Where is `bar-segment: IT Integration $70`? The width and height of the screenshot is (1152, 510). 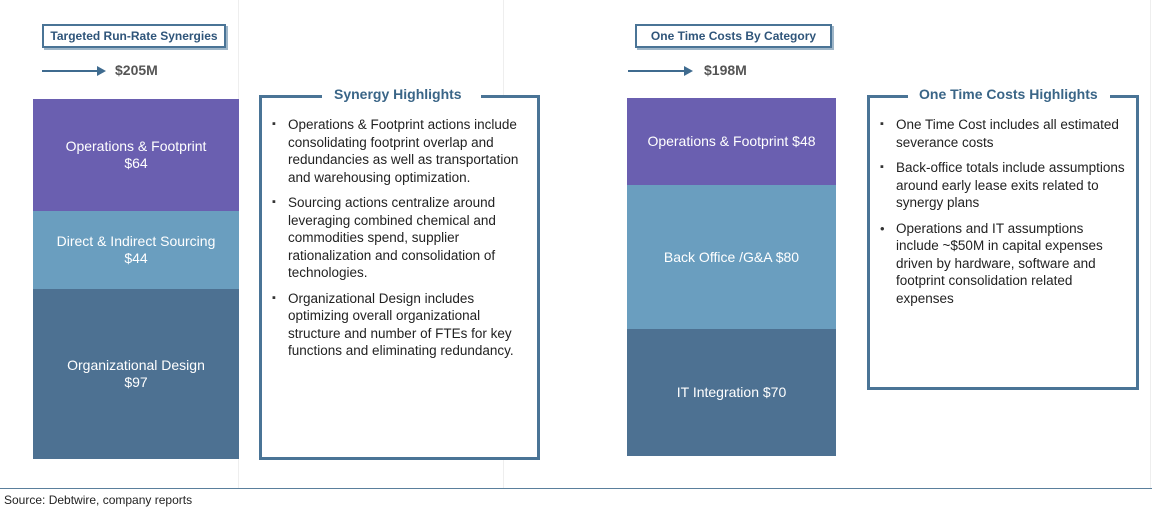
bar-segment: IT Integration $70 is located at coordinates (731, 392).